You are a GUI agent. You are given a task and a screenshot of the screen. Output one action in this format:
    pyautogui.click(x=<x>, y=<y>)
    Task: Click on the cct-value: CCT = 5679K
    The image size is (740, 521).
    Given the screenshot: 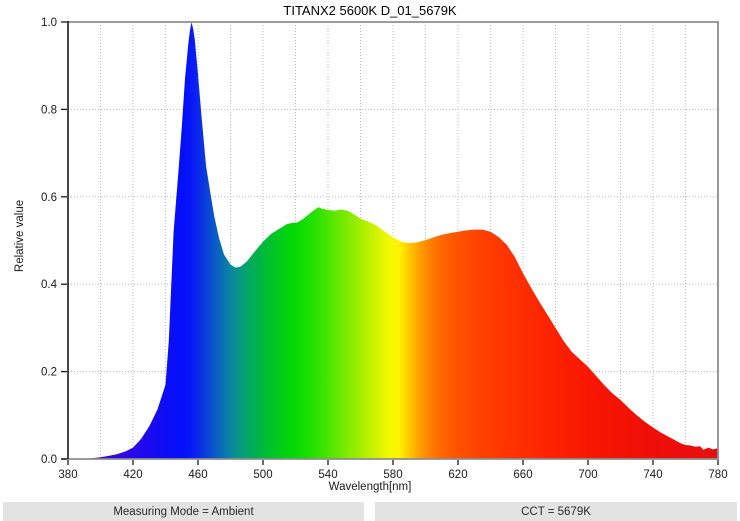 What is the action you would take?
    pyautogui.click(x=556, y=511)
    